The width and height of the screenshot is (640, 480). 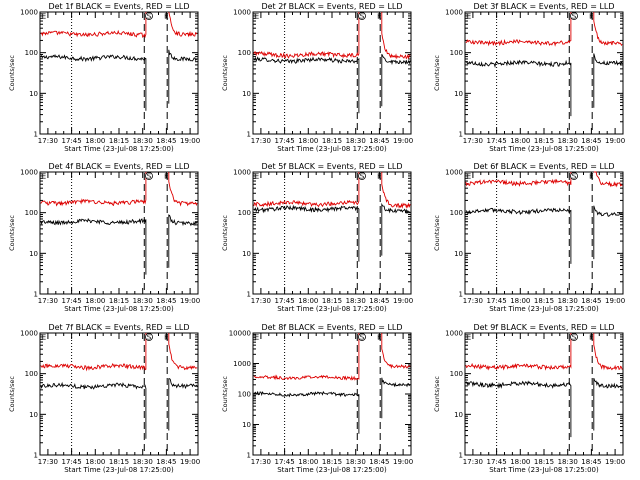 I want to click on saa-marker-circle, so click(x=149, y=16).